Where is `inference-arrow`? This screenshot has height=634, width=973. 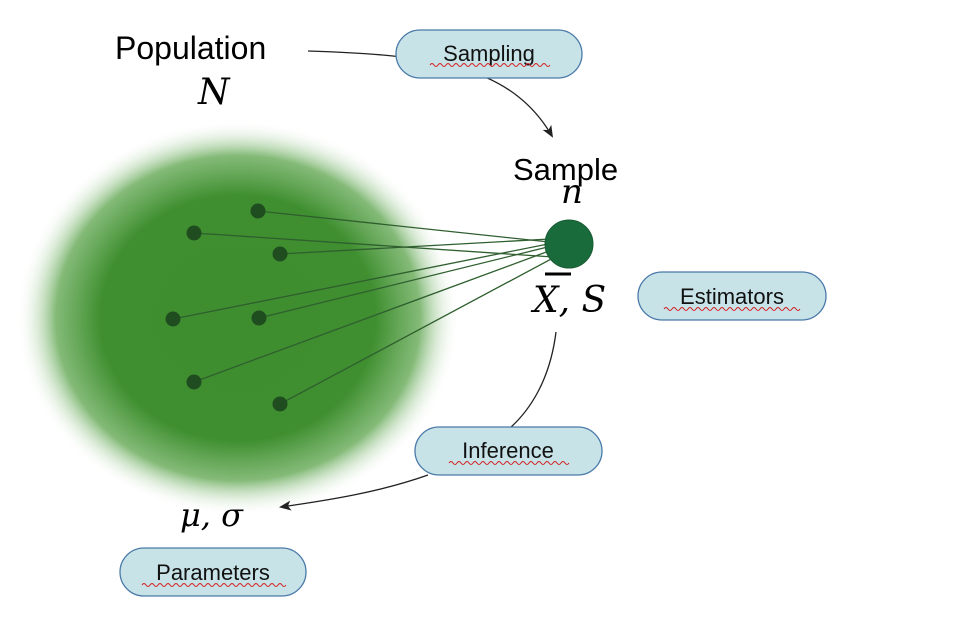 inference-arrow is located at coordinates (354, 492).